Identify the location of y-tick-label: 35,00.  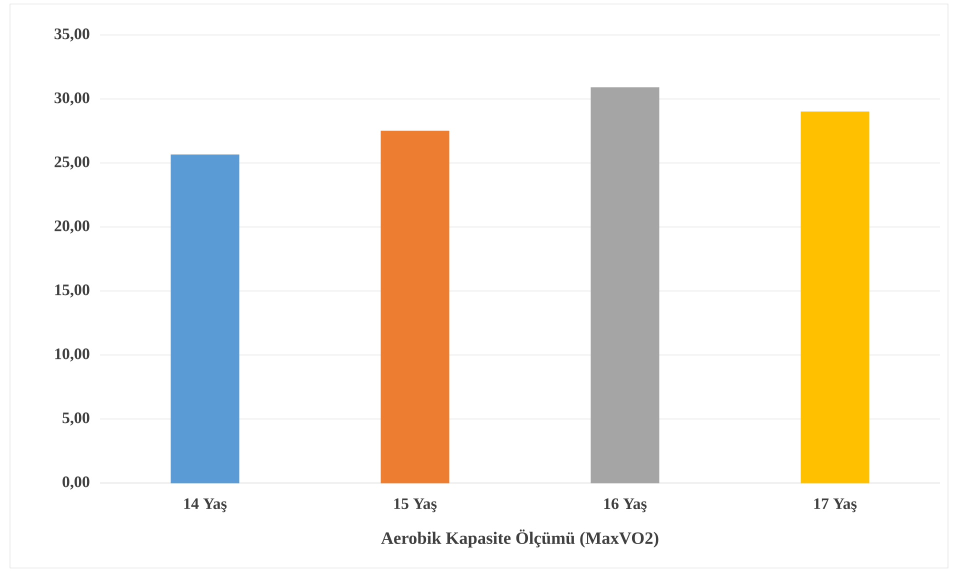
(72, 35).